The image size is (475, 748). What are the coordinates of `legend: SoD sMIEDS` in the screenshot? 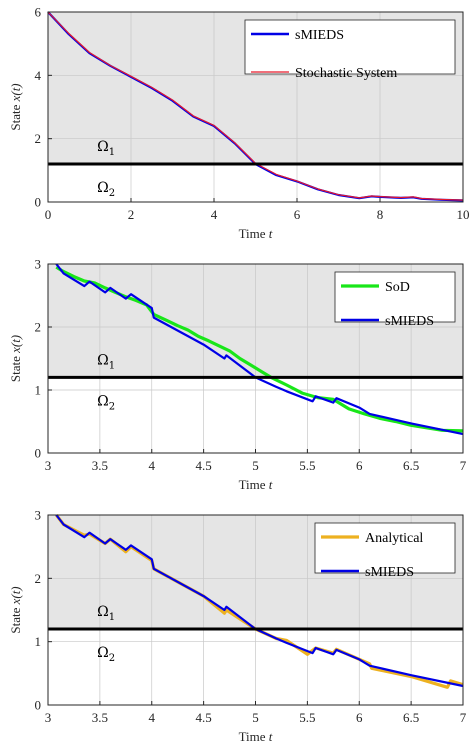 It's located at (395, 300).